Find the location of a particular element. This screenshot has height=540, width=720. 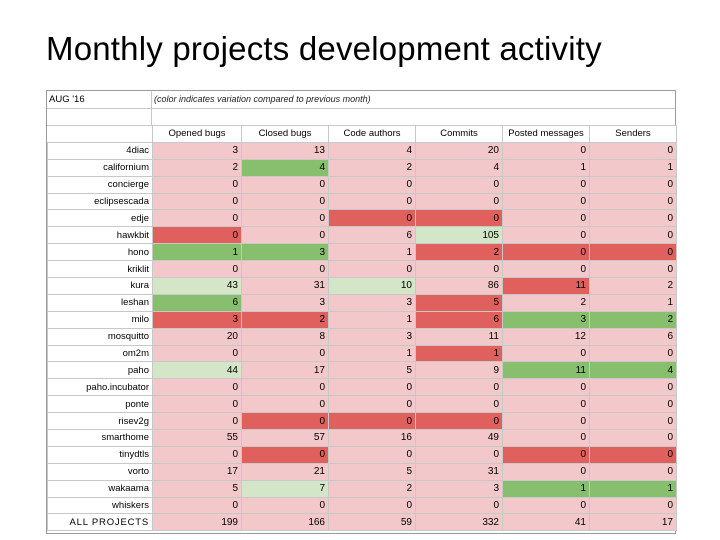

project-name: leshan is located at coordinates (100, 302).